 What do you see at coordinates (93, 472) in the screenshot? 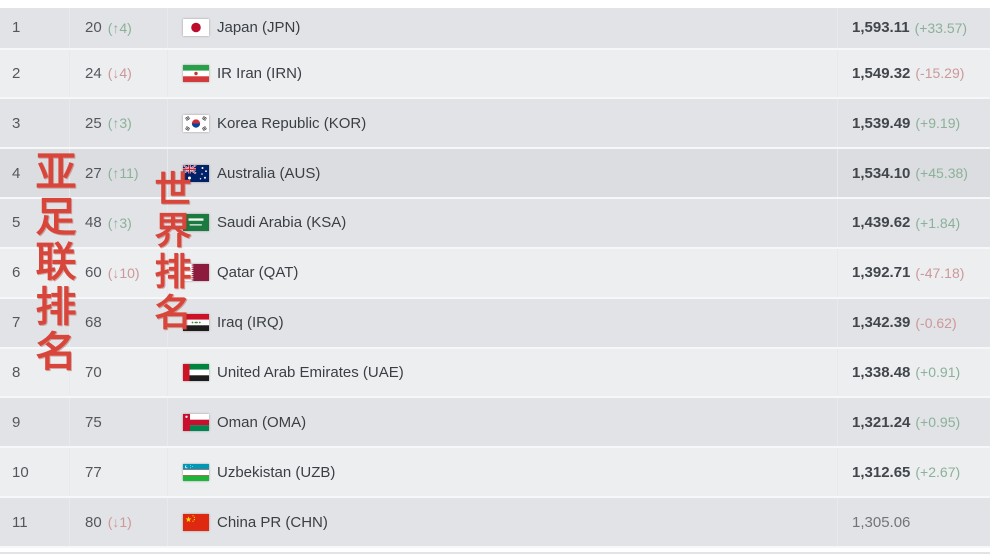
I see `world-rank: 77` at bounding box center [93, 472].